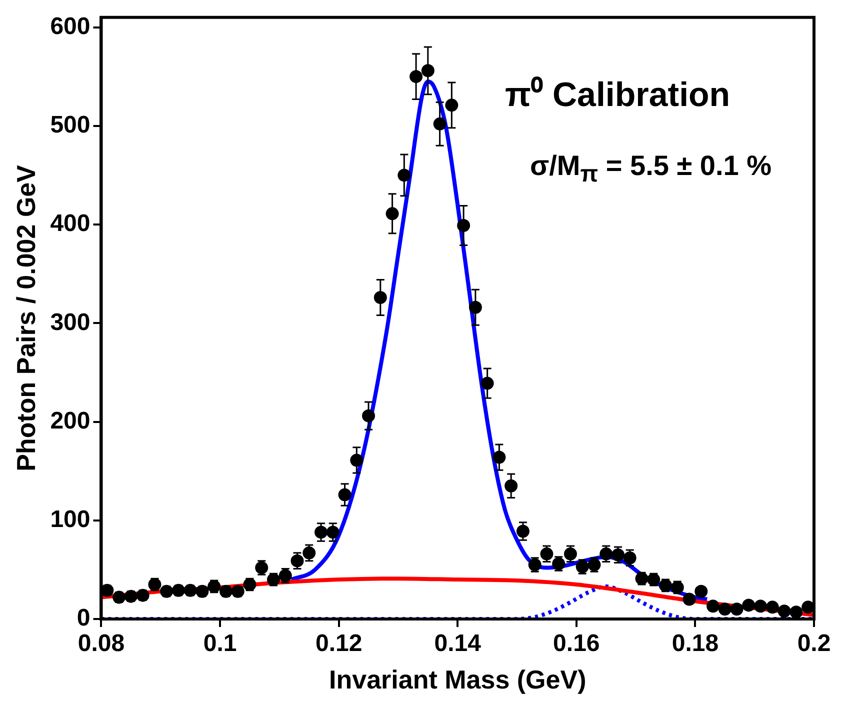 The image size is (844, 705). Describe the element at coordinates (651, 169) in the screenshot. I see `annotation: σ/M$_{π}$ = 5.5 ± 0.1 %` at that location.